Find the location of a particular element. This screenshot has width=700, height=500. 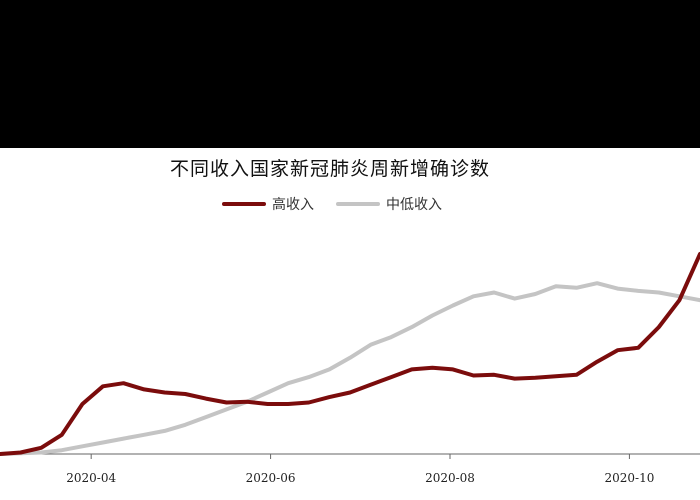

x-tick-label: 2020-10 is located at coordinates (629, 478).